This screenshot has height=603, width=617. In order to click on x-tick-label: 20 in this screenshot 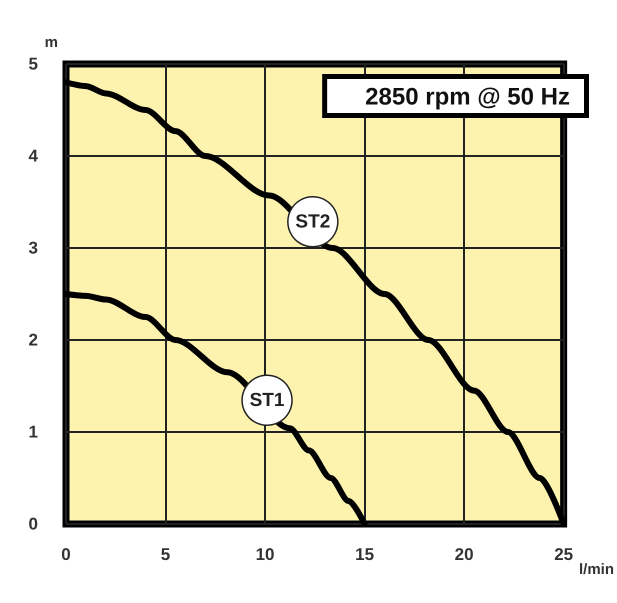, I will do `click(464, 554)`.